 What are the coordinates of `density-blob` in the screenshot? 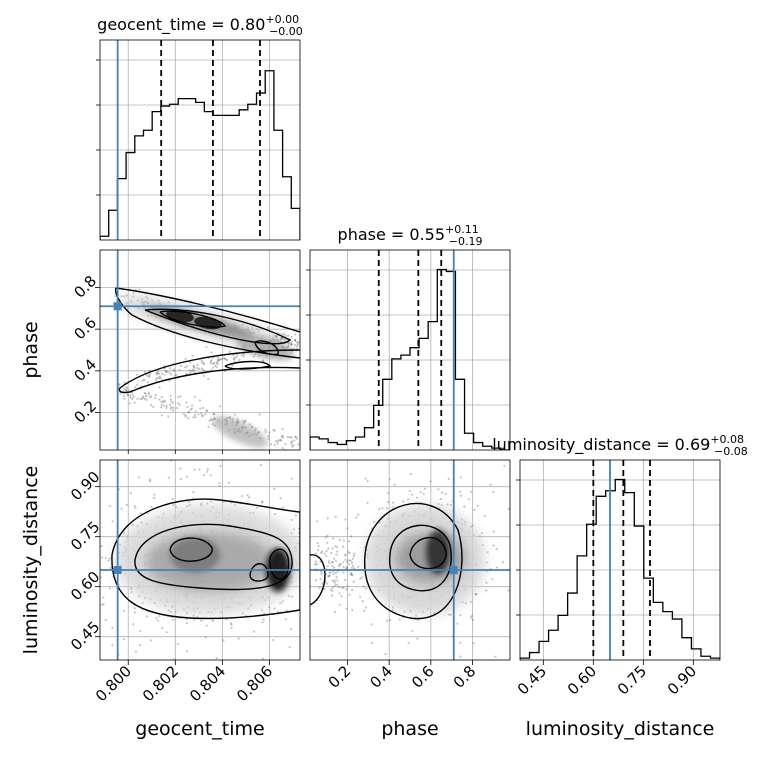 It's located at (195, 555).